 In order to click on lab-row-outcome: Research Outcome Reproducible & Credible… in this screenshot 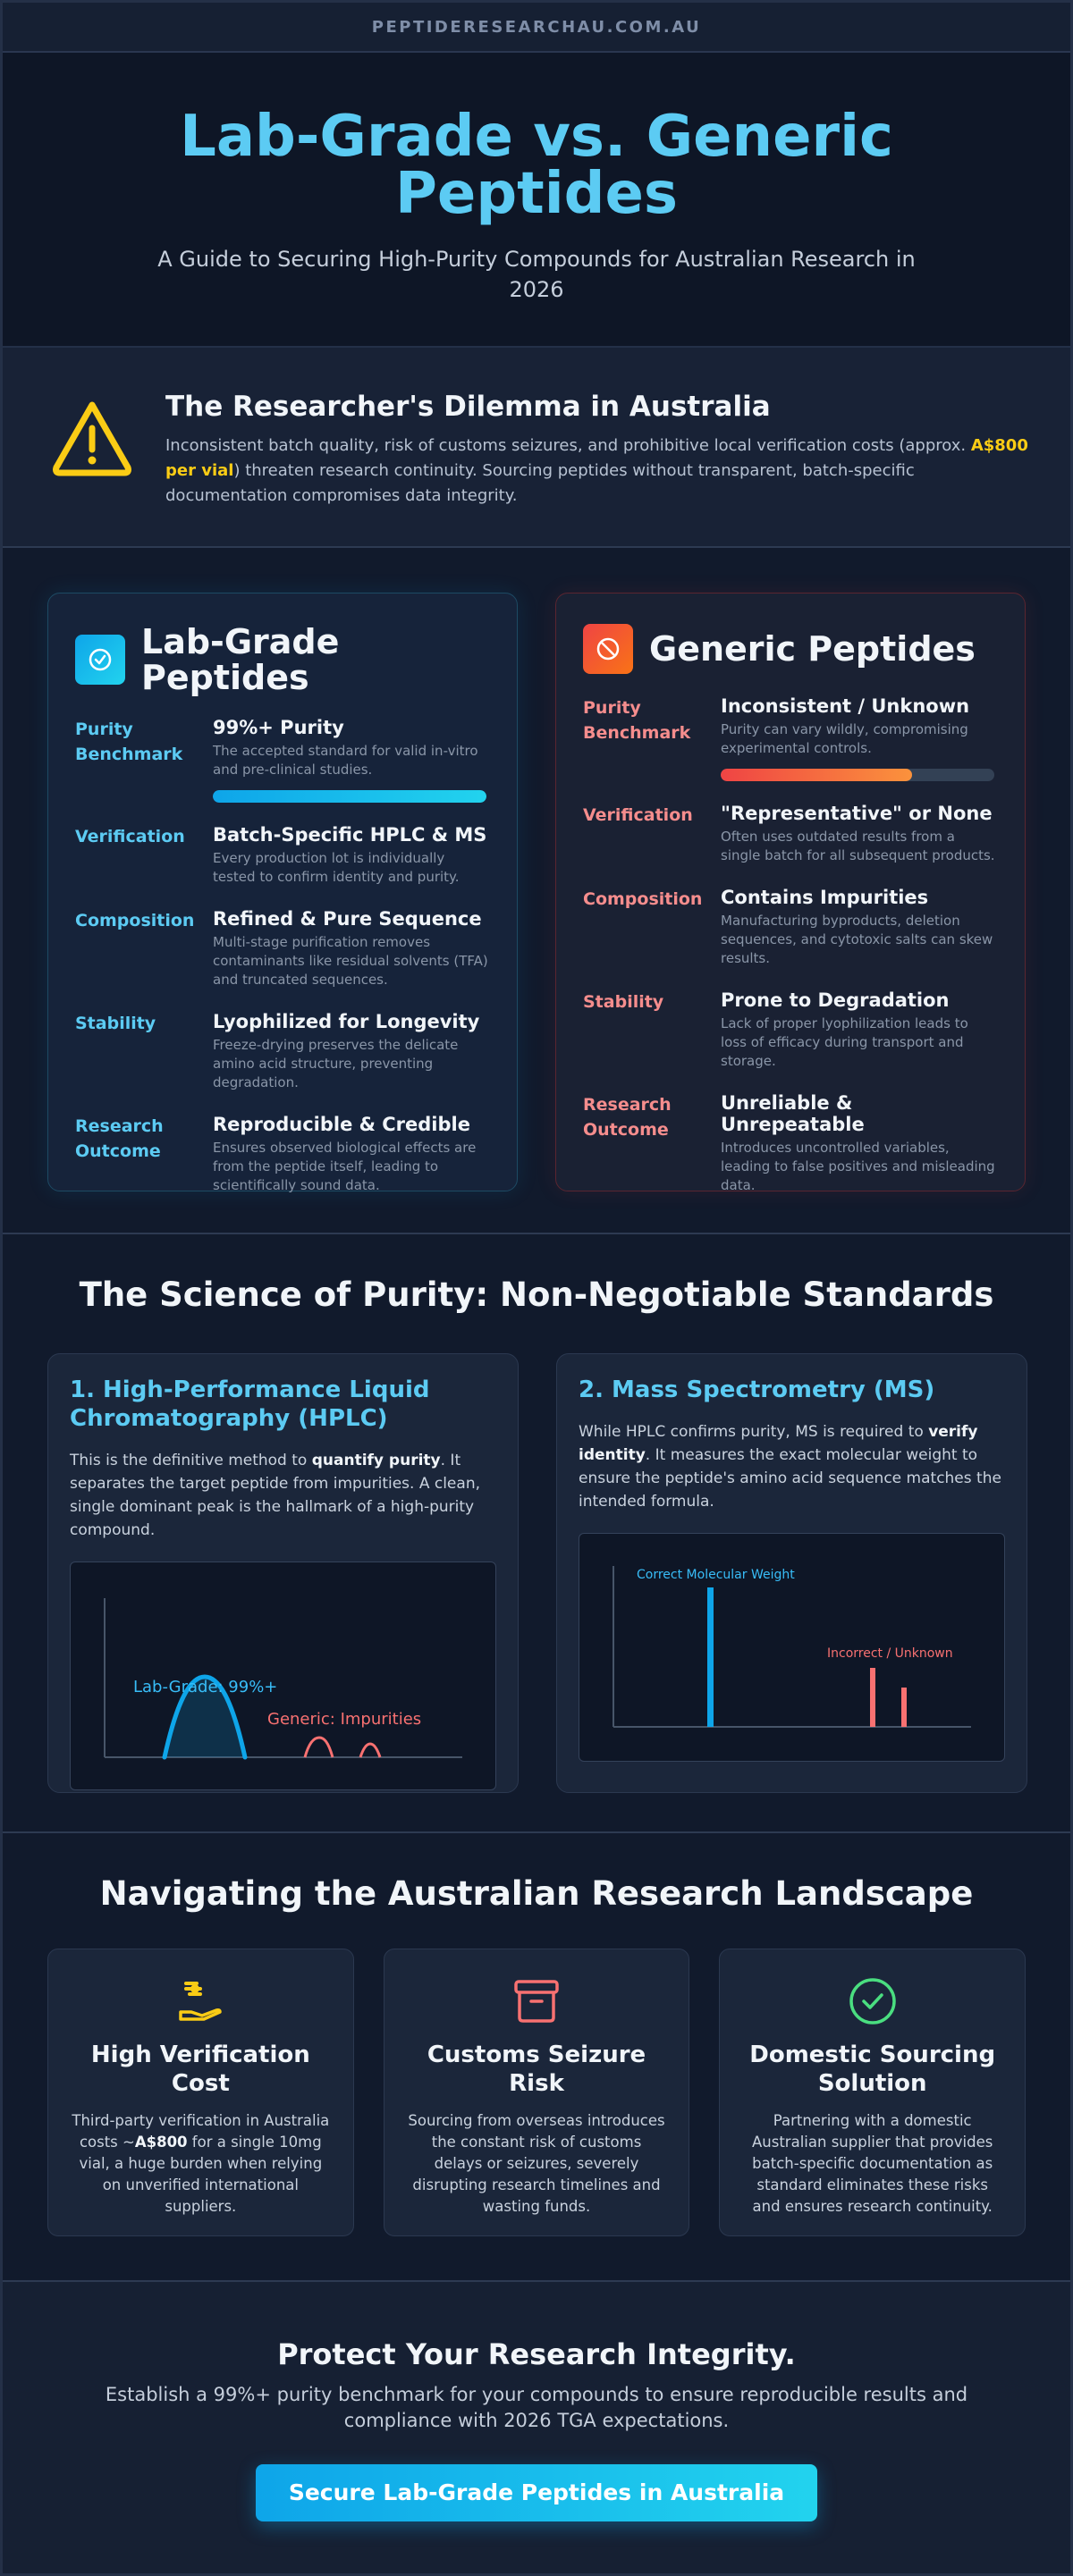, I will do `click(282, 1155)`.